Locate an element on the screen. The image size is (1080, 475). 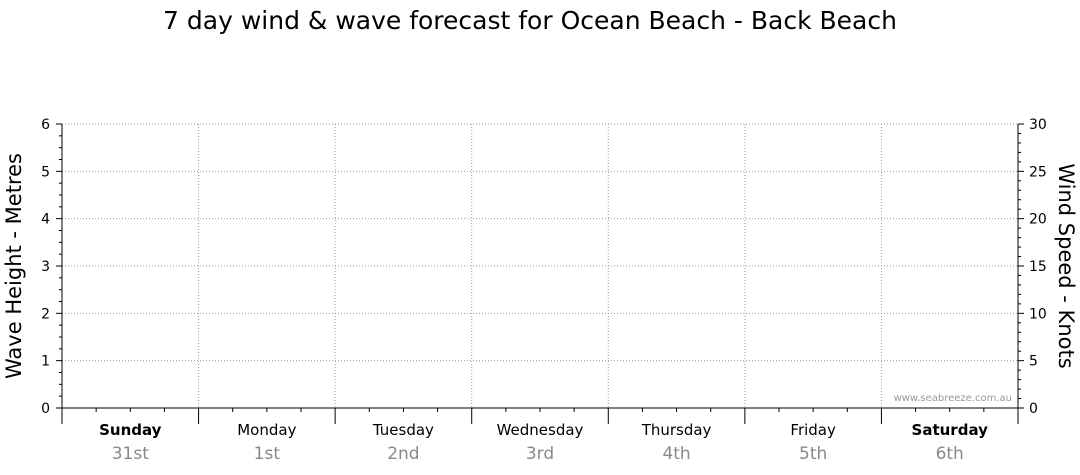
left-tick-label: 6 is located at coordinates (45, 125).